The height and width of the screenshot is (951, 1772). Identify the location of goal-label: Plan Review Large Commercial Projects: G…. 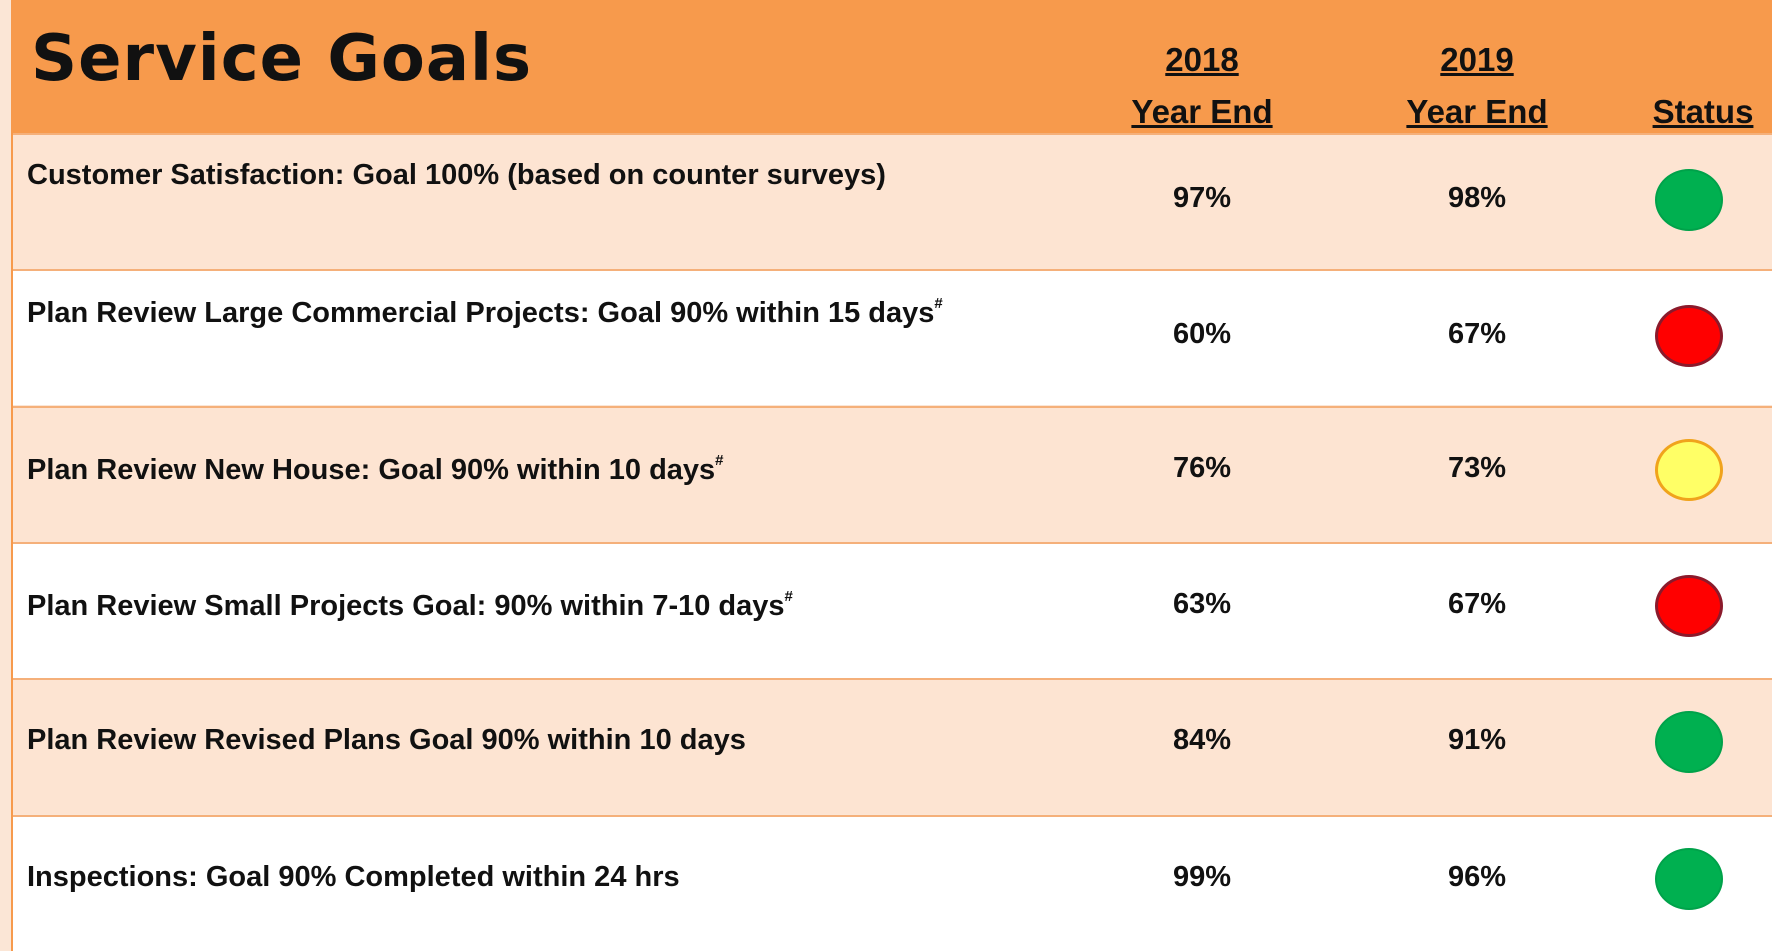
(481, 313).